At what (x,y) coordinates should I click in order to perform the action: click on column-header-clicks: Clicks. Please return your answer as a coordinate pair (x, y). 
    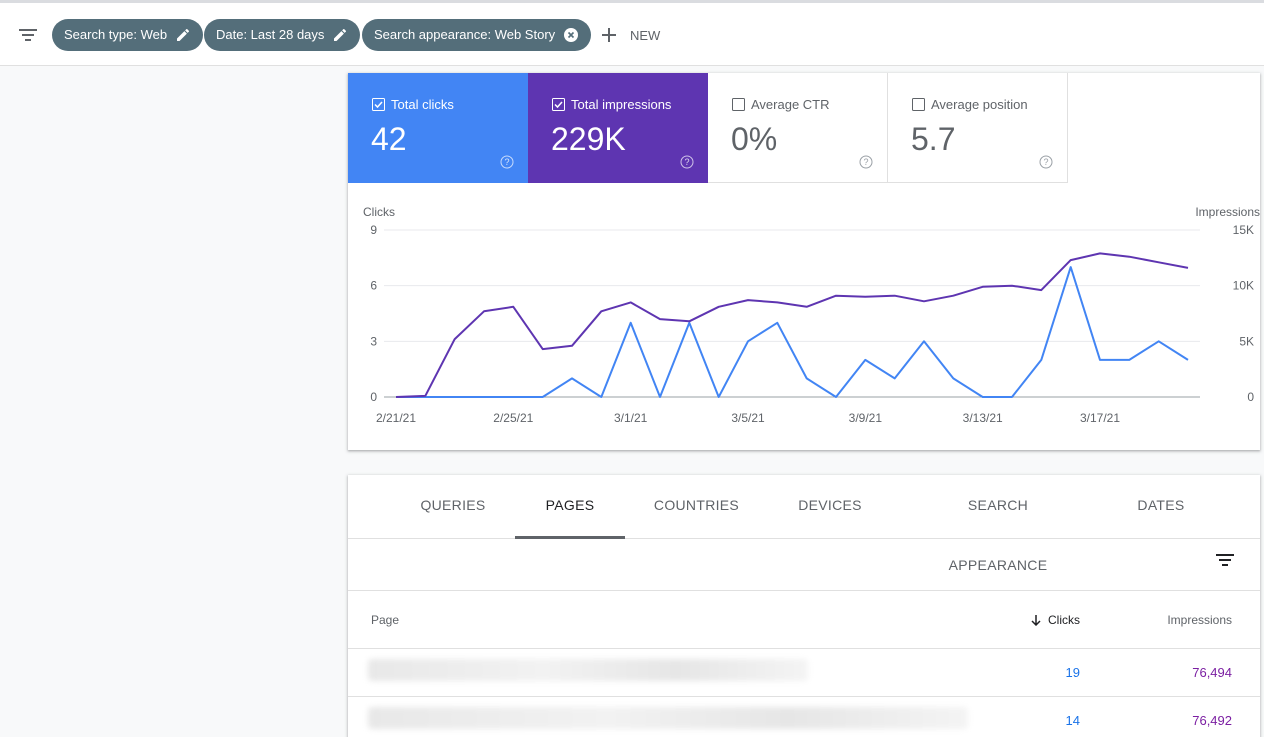
    Looking at the image, I should click on (1055, 620).